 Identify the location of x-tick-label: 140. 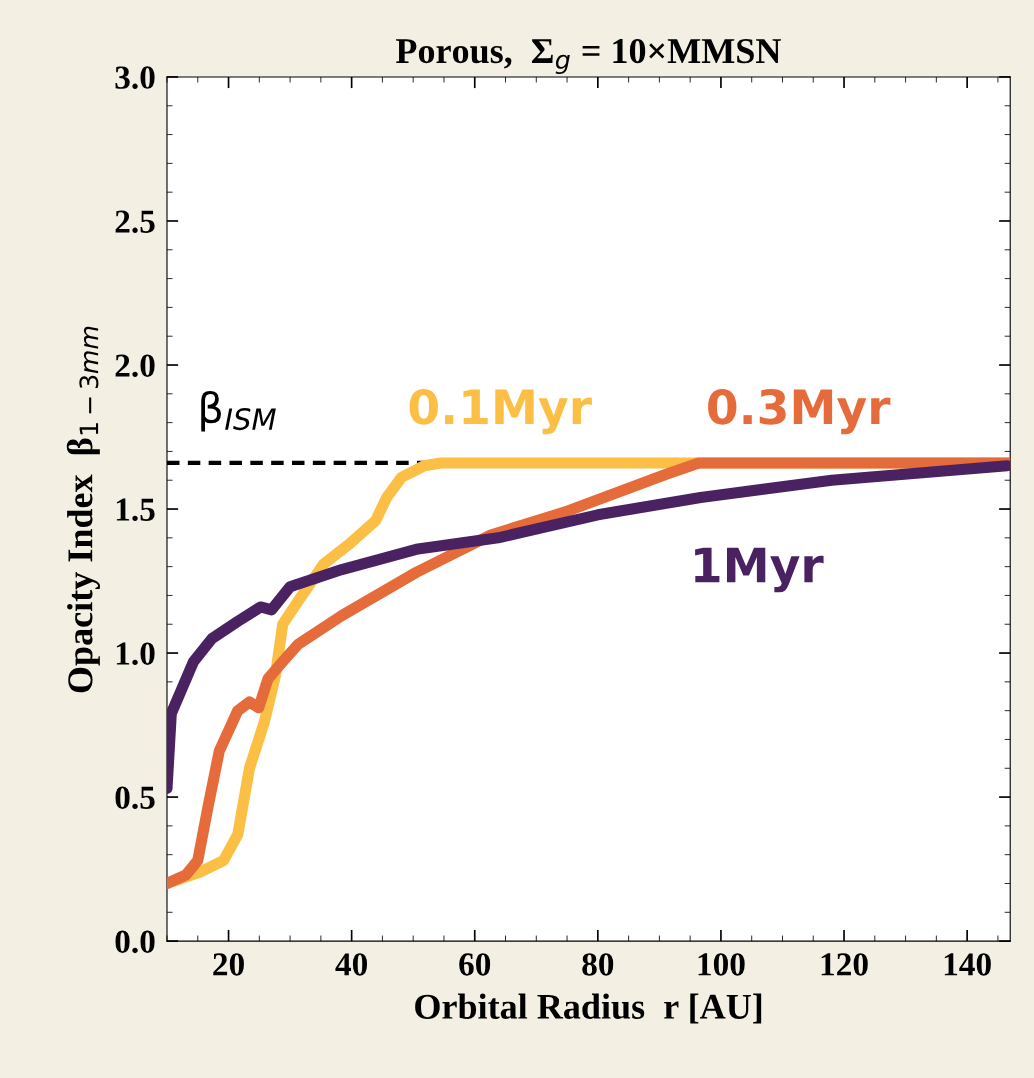
(967, 964).